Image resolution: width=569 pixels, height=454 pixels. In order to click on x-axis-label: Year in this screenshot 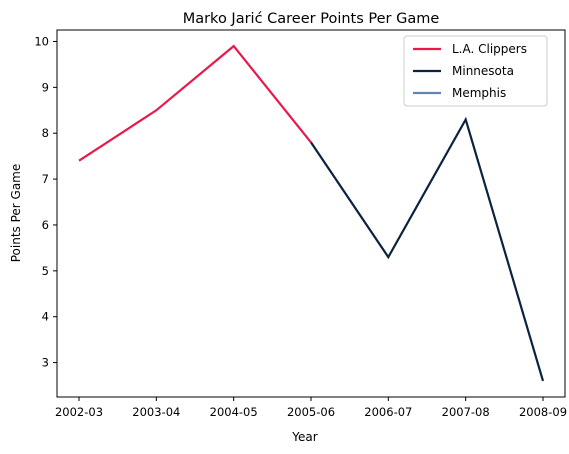, I will do `click(304, 437)`.